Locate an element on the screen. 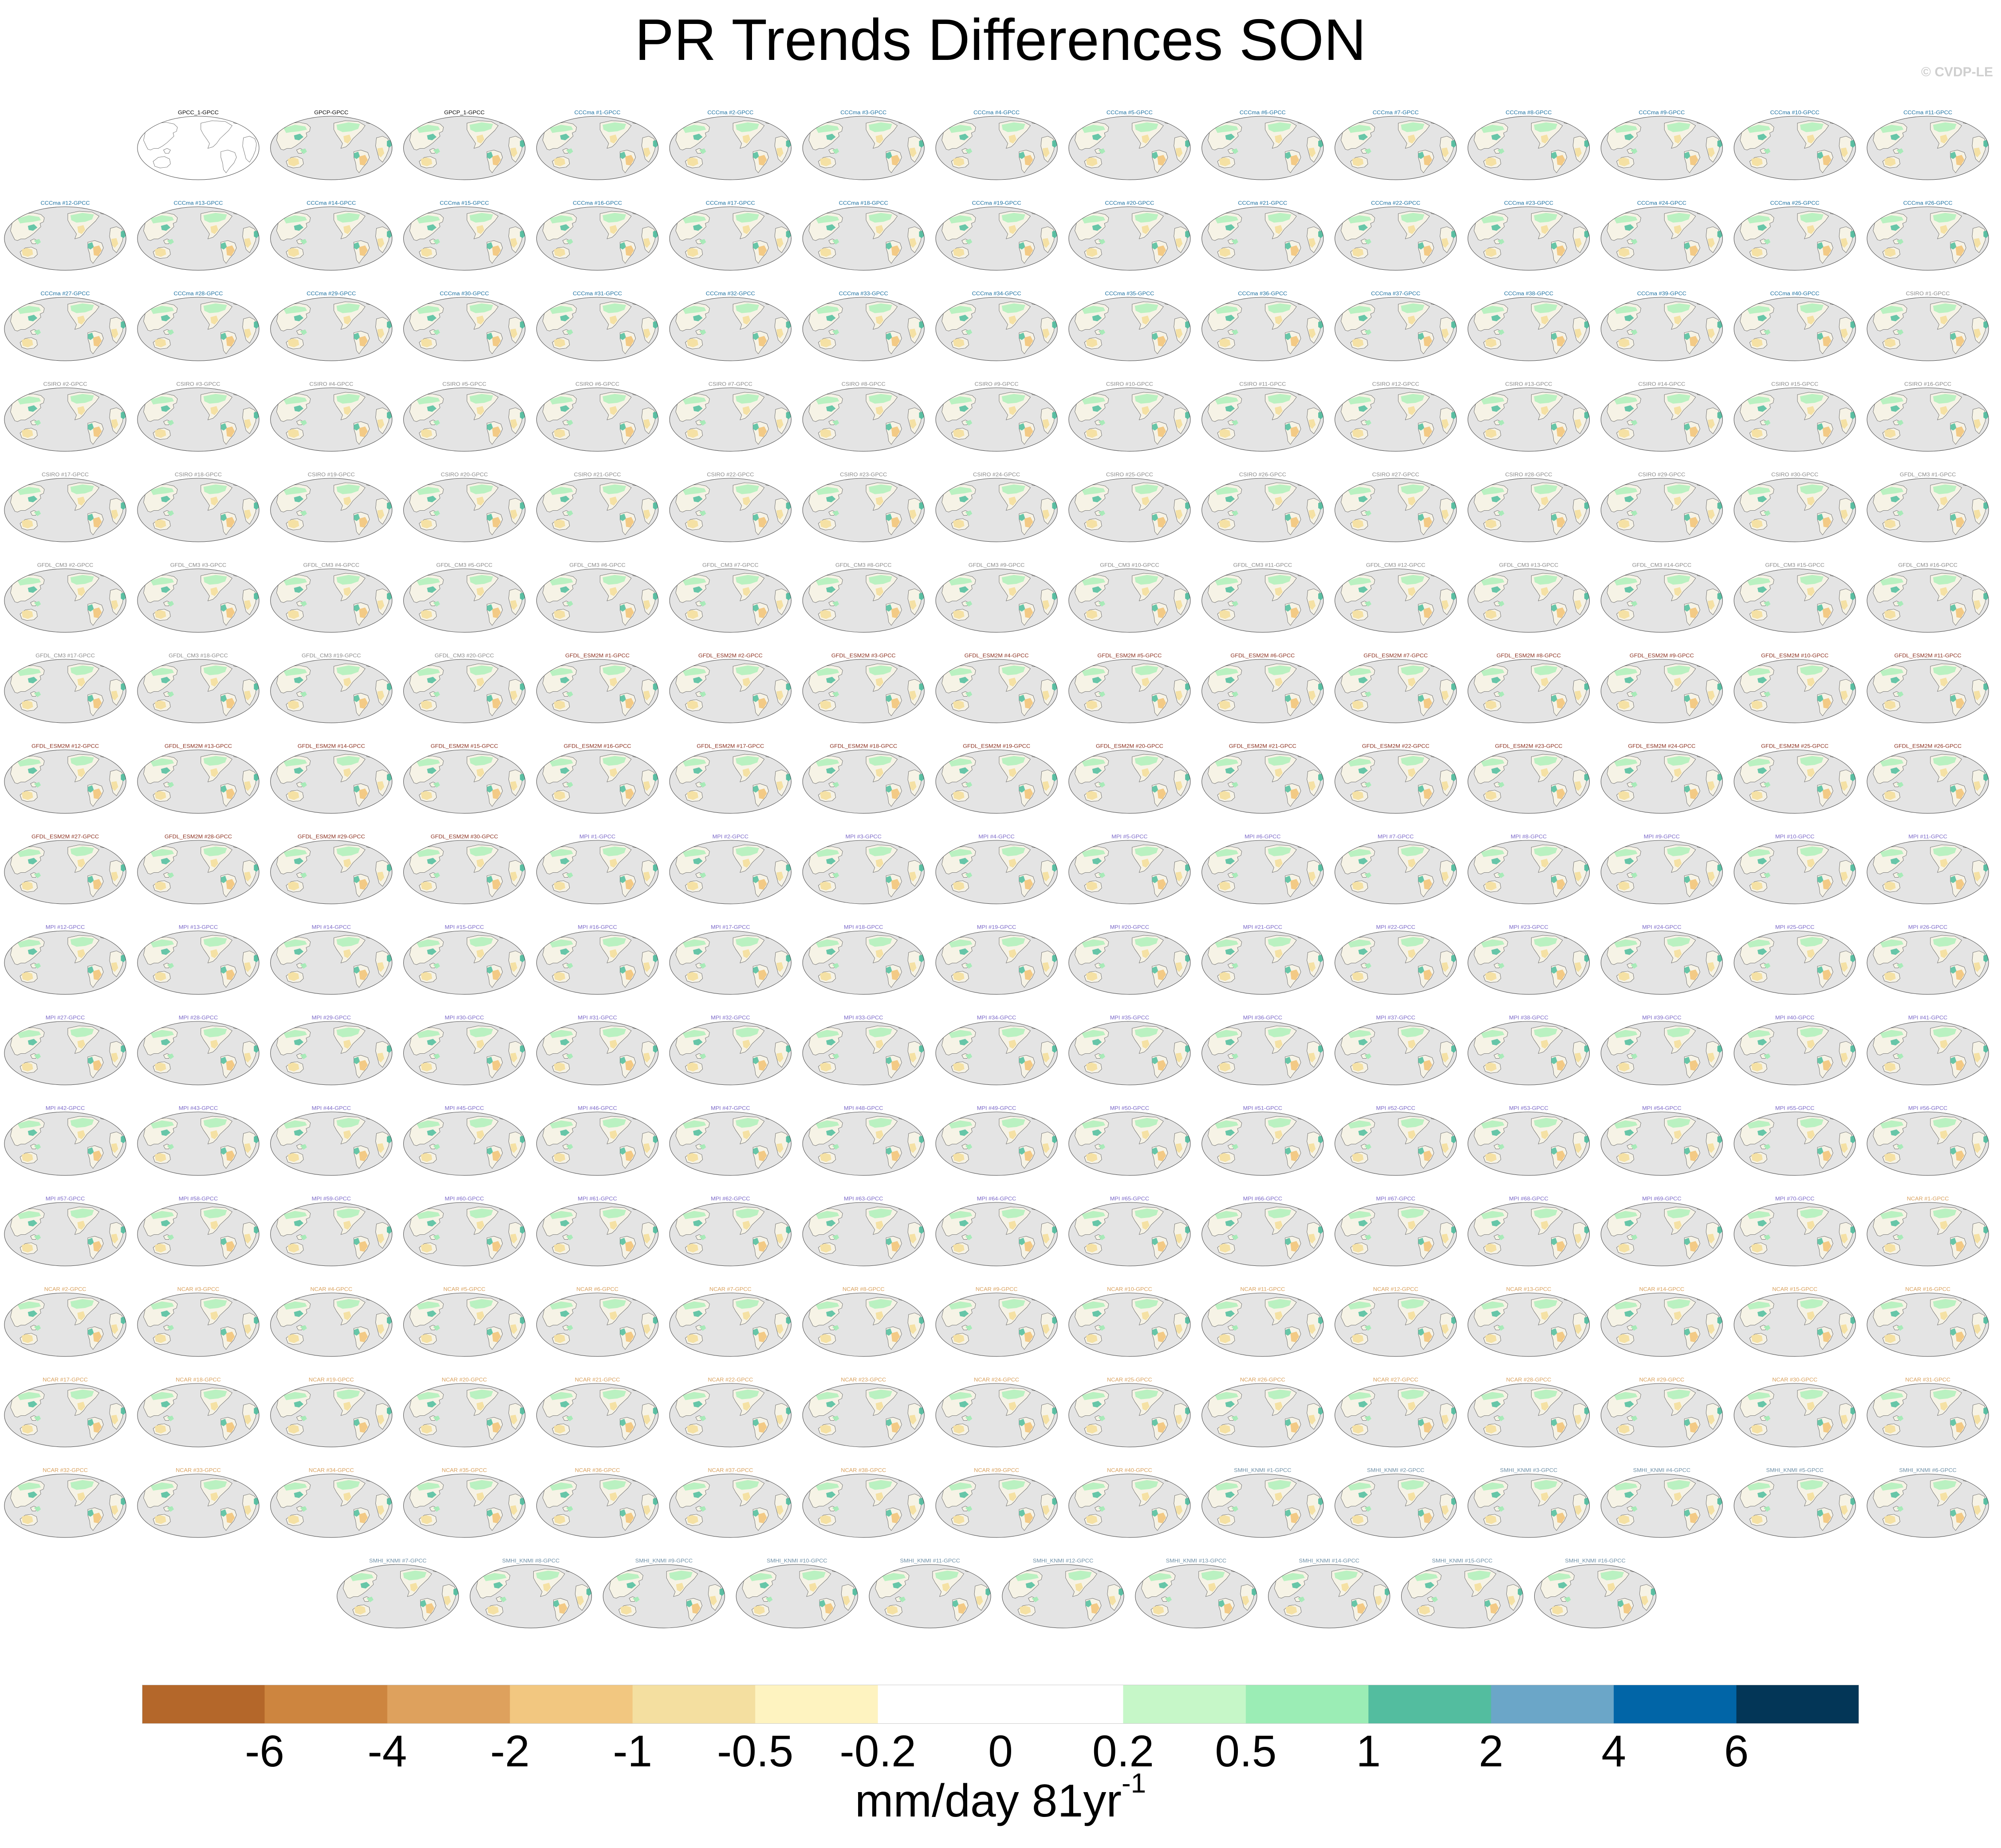 The height and width of the screenshot is (1848, 2001). panel-title: GFDL_CM3 #7-GPCC is located at coordinates (730, 565).